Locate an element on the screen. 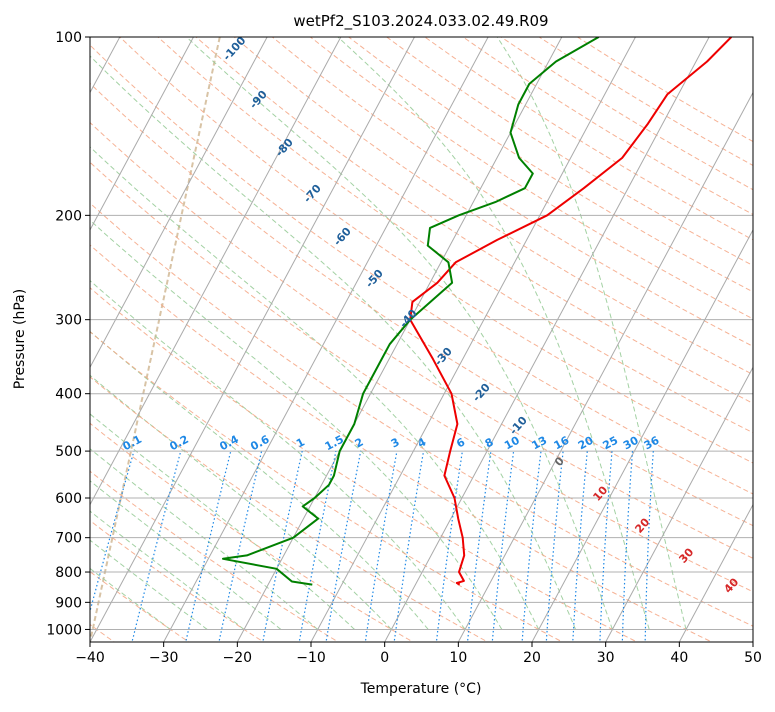 The height and width of the screenshot is (712, 775). x-tick-label: 20 is located at coordinates (532, 658).